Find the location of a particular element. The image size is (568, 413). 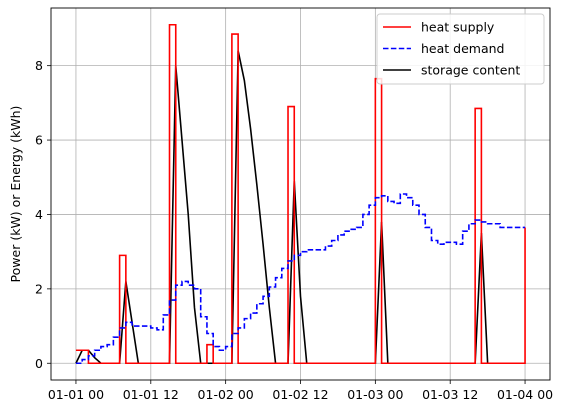

legend-label-heat-demand: heat demand is located at coordinates (462, 48).